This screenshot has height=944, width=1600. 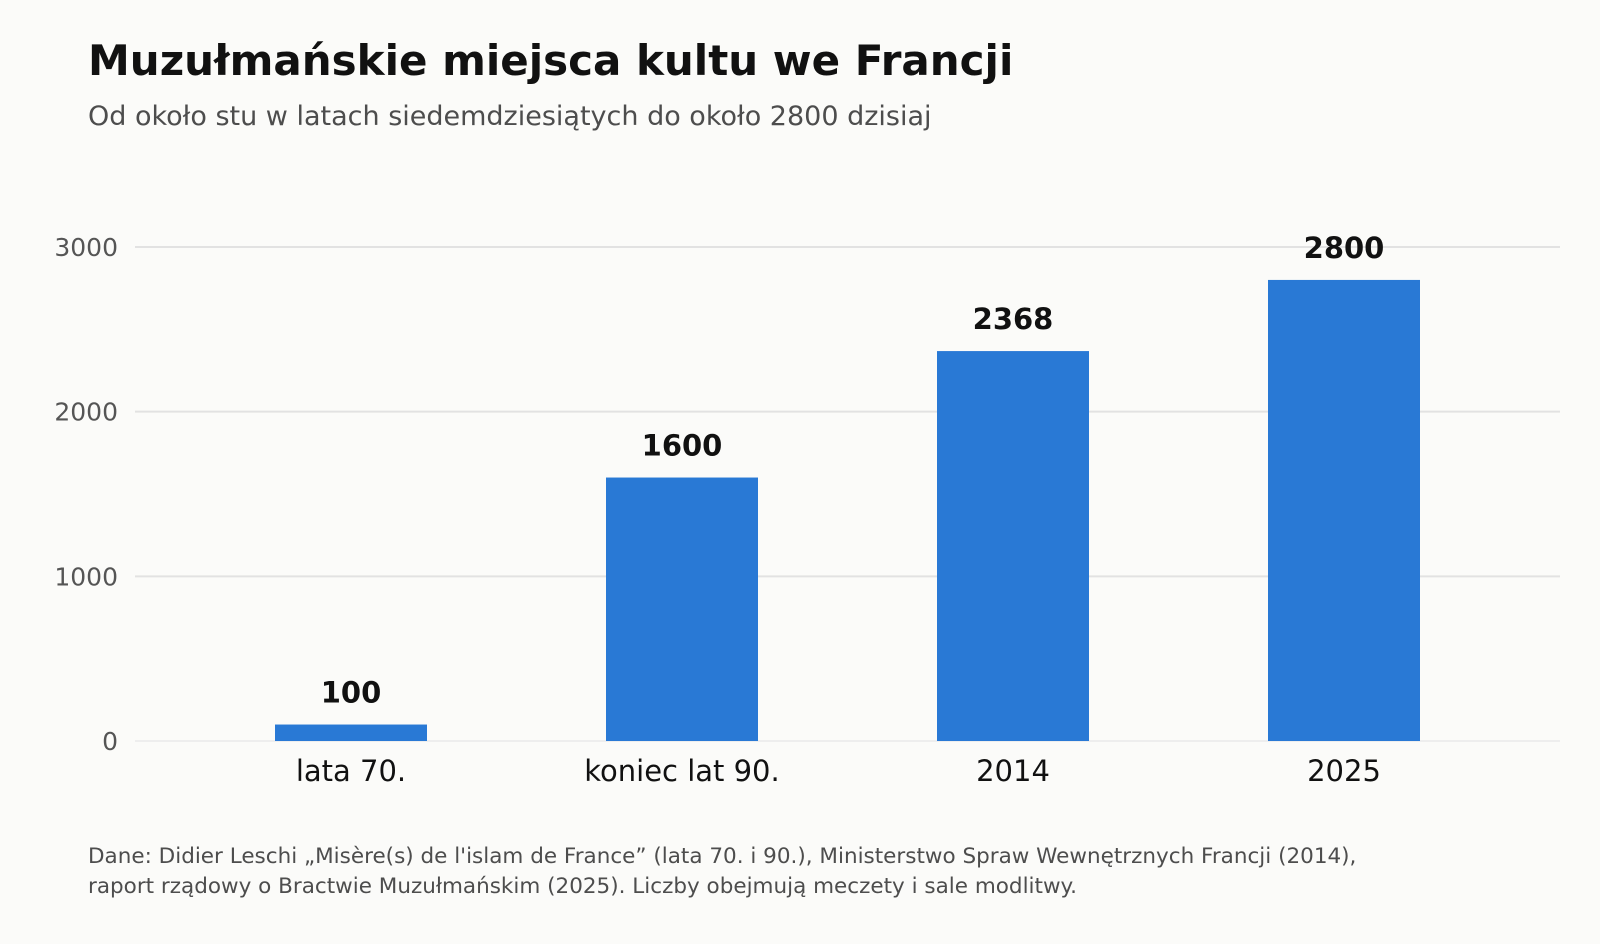 I want to click on x-tick-label: 2025, so click(x=1344, y=771).